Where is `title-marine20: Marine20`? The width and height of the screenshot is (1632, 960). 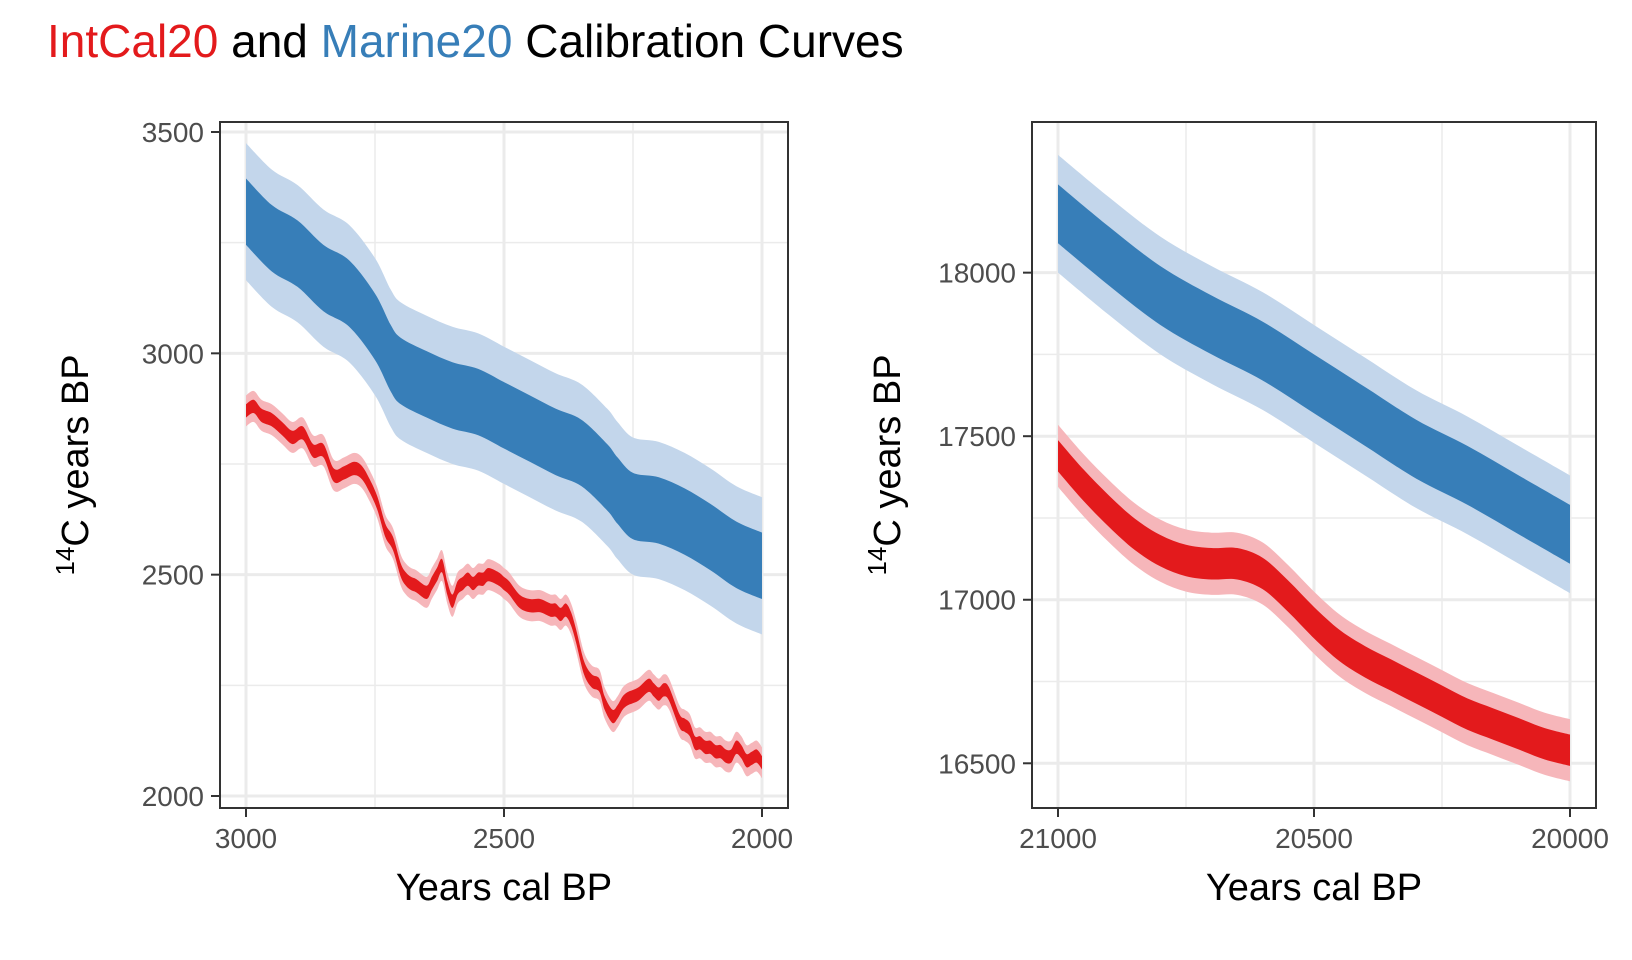
title-marine20: Marine20 is located at coordinates (416, 41).